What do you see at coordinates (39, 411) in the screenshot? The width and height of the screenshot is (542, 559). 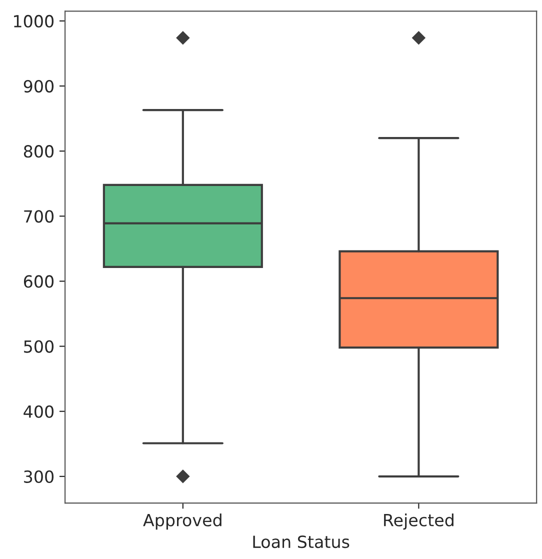 I see `y-tick-label: 400` at bounding box center [39, 411].